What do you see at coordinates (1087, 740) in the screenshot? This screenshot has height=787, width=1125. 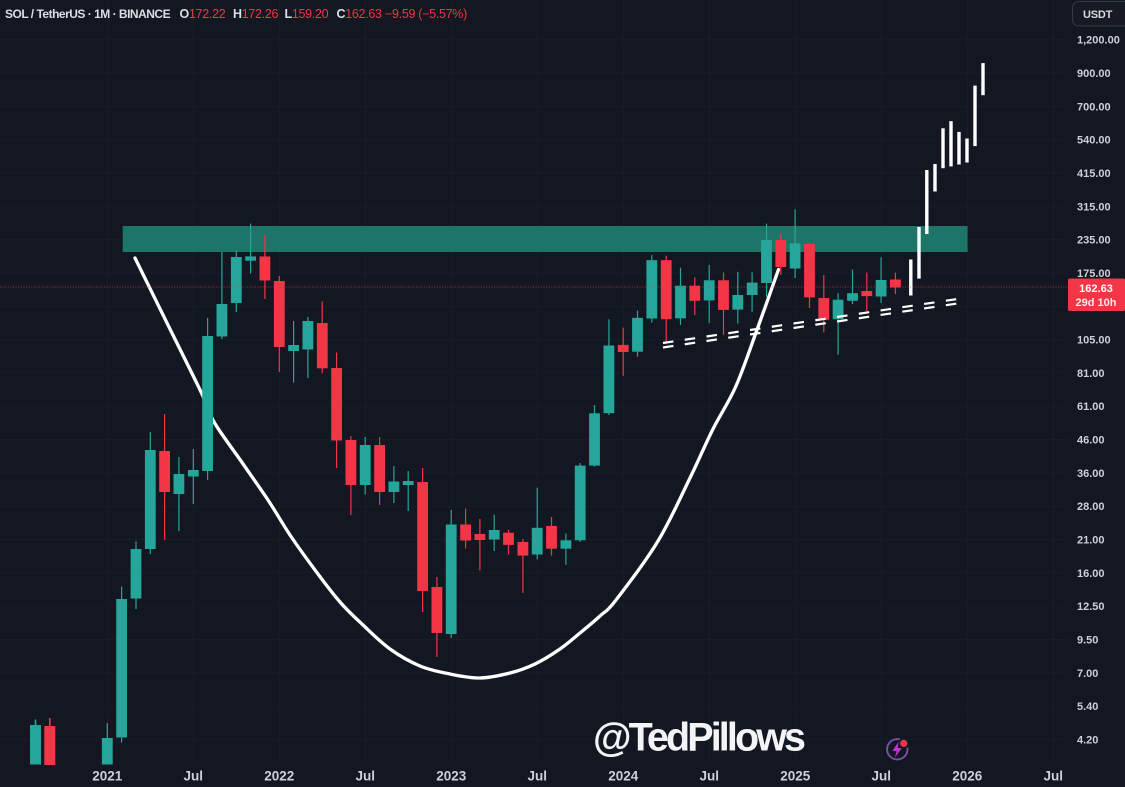 I see `svg-text: 4.20` at bounding box center [1087, 740].